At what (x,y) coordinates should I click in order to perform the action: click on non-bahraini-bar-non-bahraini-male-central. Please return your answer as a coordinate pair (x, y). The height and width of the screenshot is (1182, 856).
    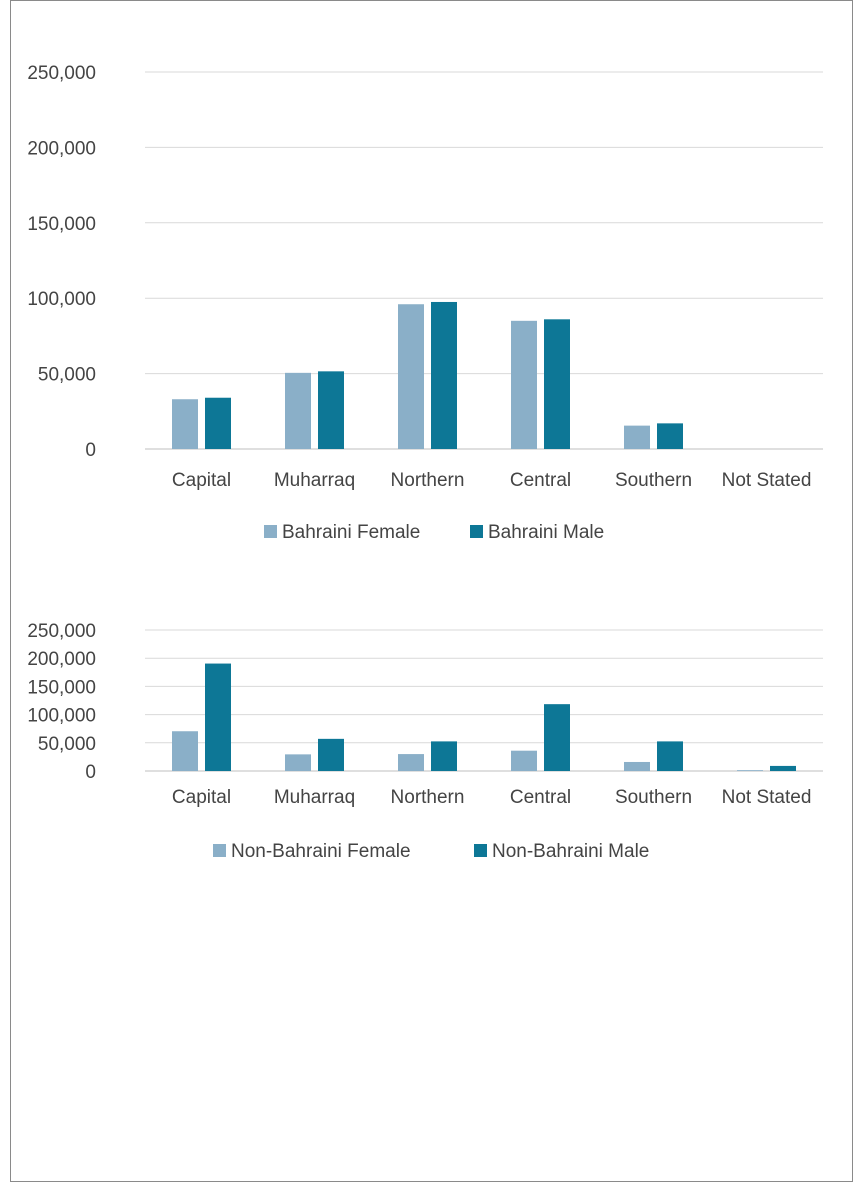
    Looking at the image, I should click on (557, 737).